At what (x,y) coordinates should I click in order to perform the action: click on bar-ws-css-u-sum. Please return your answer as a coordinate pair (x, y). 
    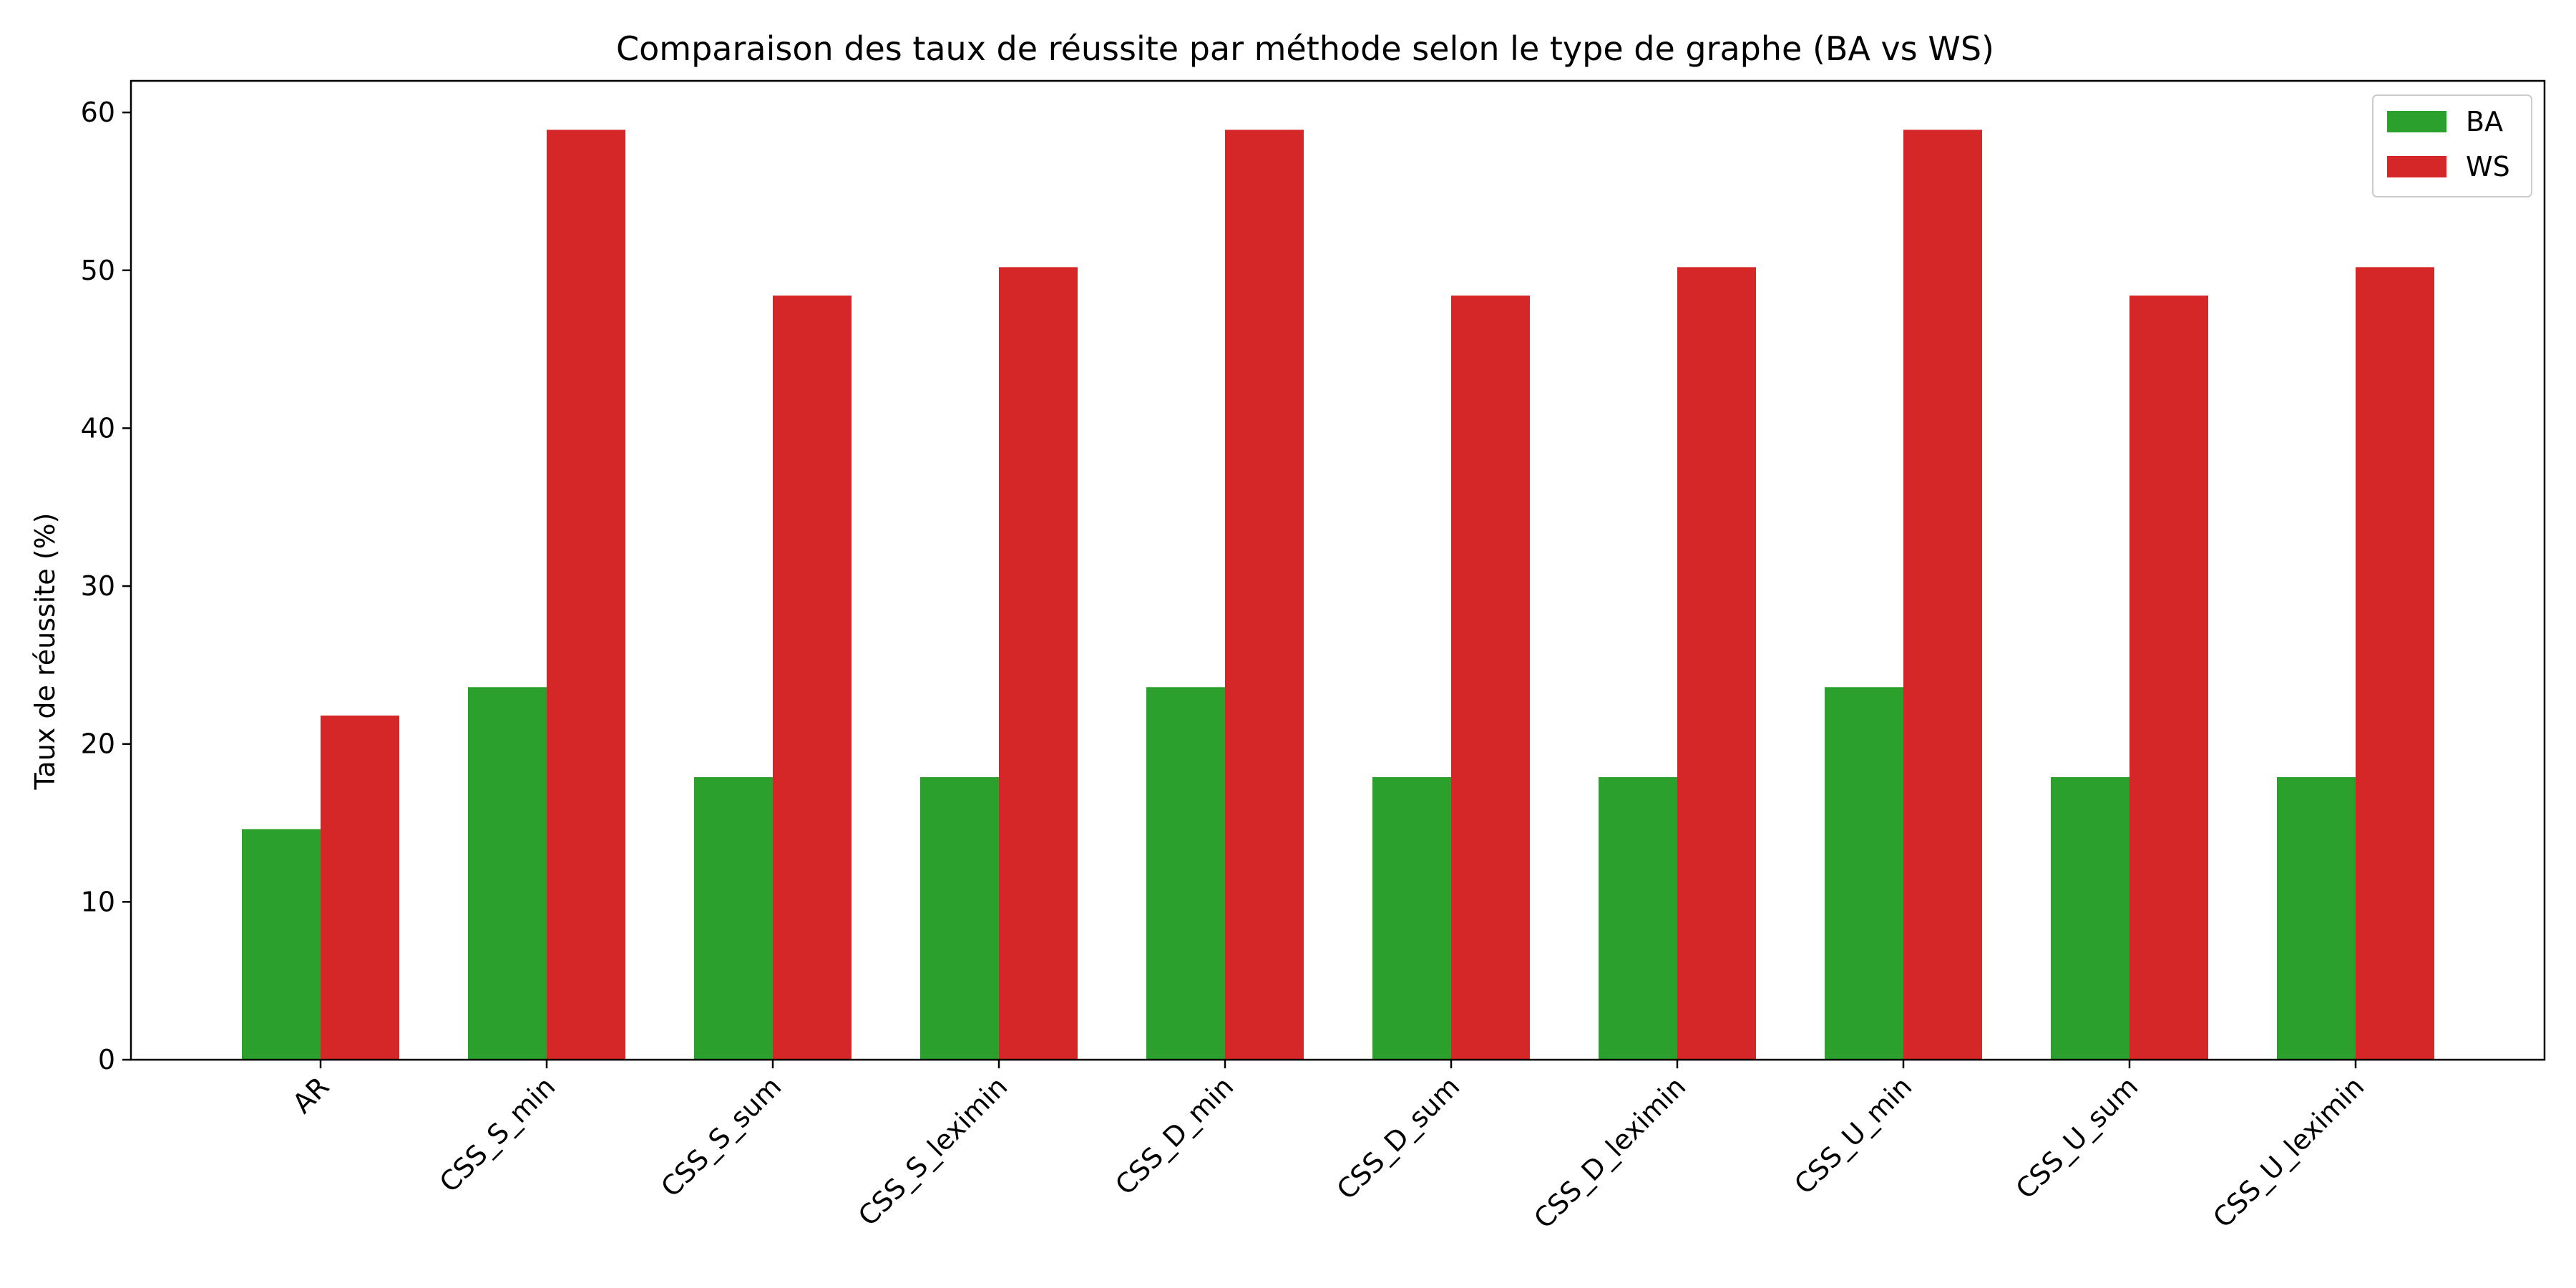
    Looking at the image, I should click on (2168, 678).